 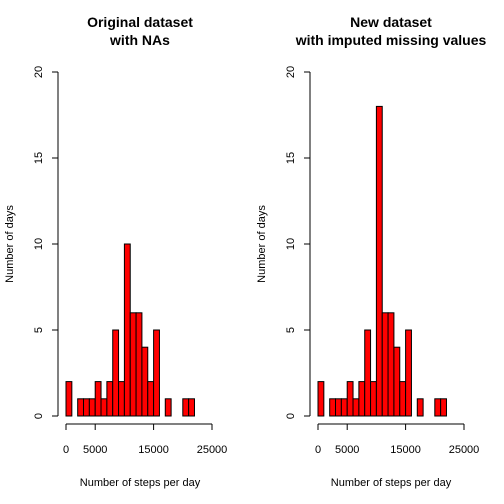 What do you see at coordinates (139, 40) in the screenshot?
I see `chart-title-line2: with NAs` at bounding box center [139, 40].